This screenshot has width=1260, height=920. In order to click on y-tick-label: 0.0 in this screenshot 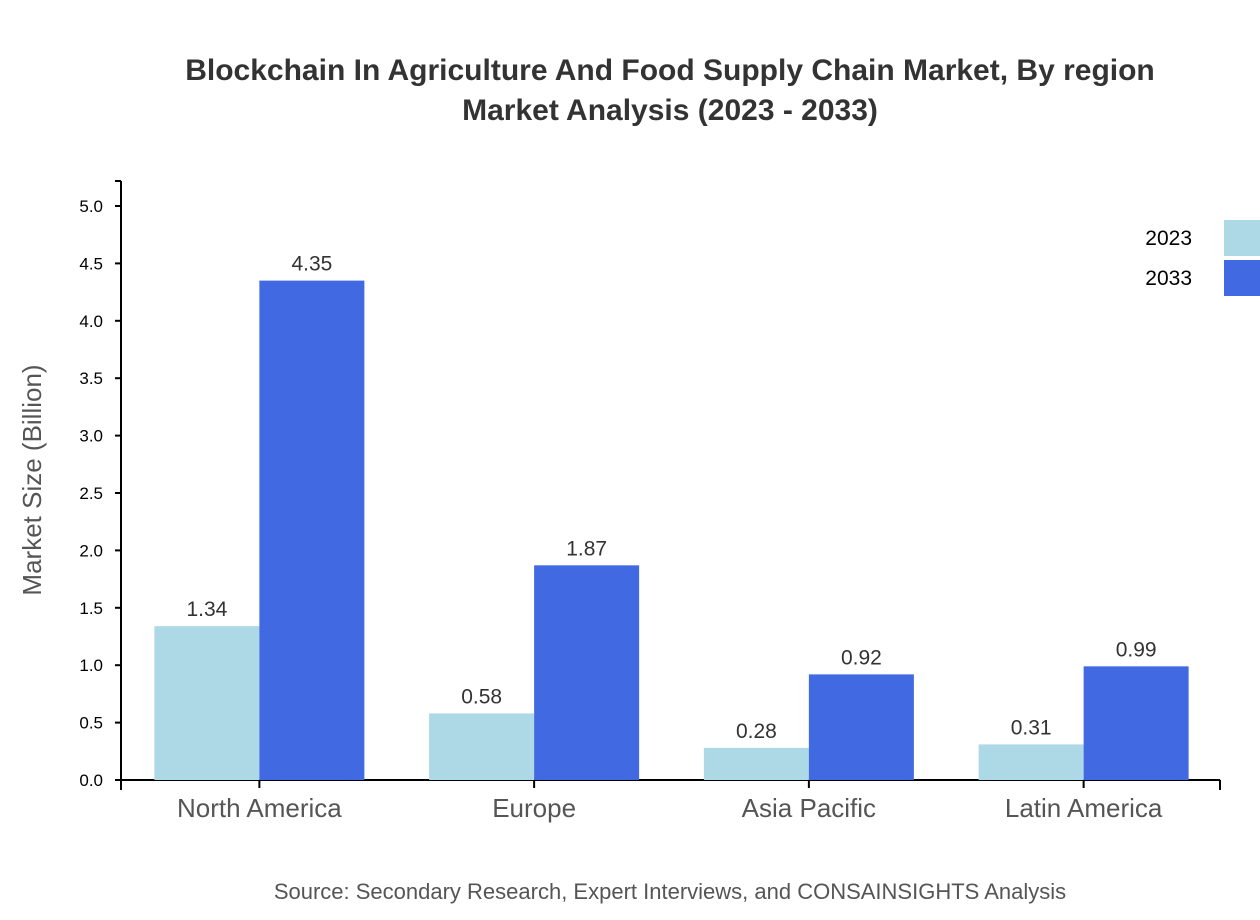, I will do `click(91, 780)`.